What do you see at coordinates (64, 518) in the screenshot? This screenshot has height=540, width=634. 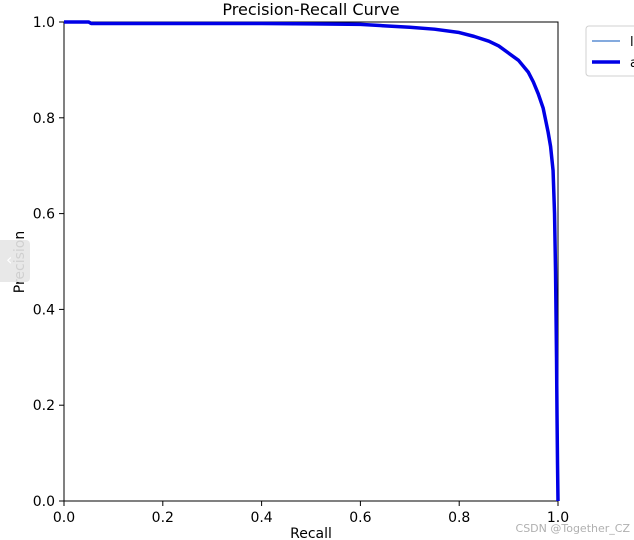 I see `x-tick-label: 0.0` at bounding box center [64, 518].